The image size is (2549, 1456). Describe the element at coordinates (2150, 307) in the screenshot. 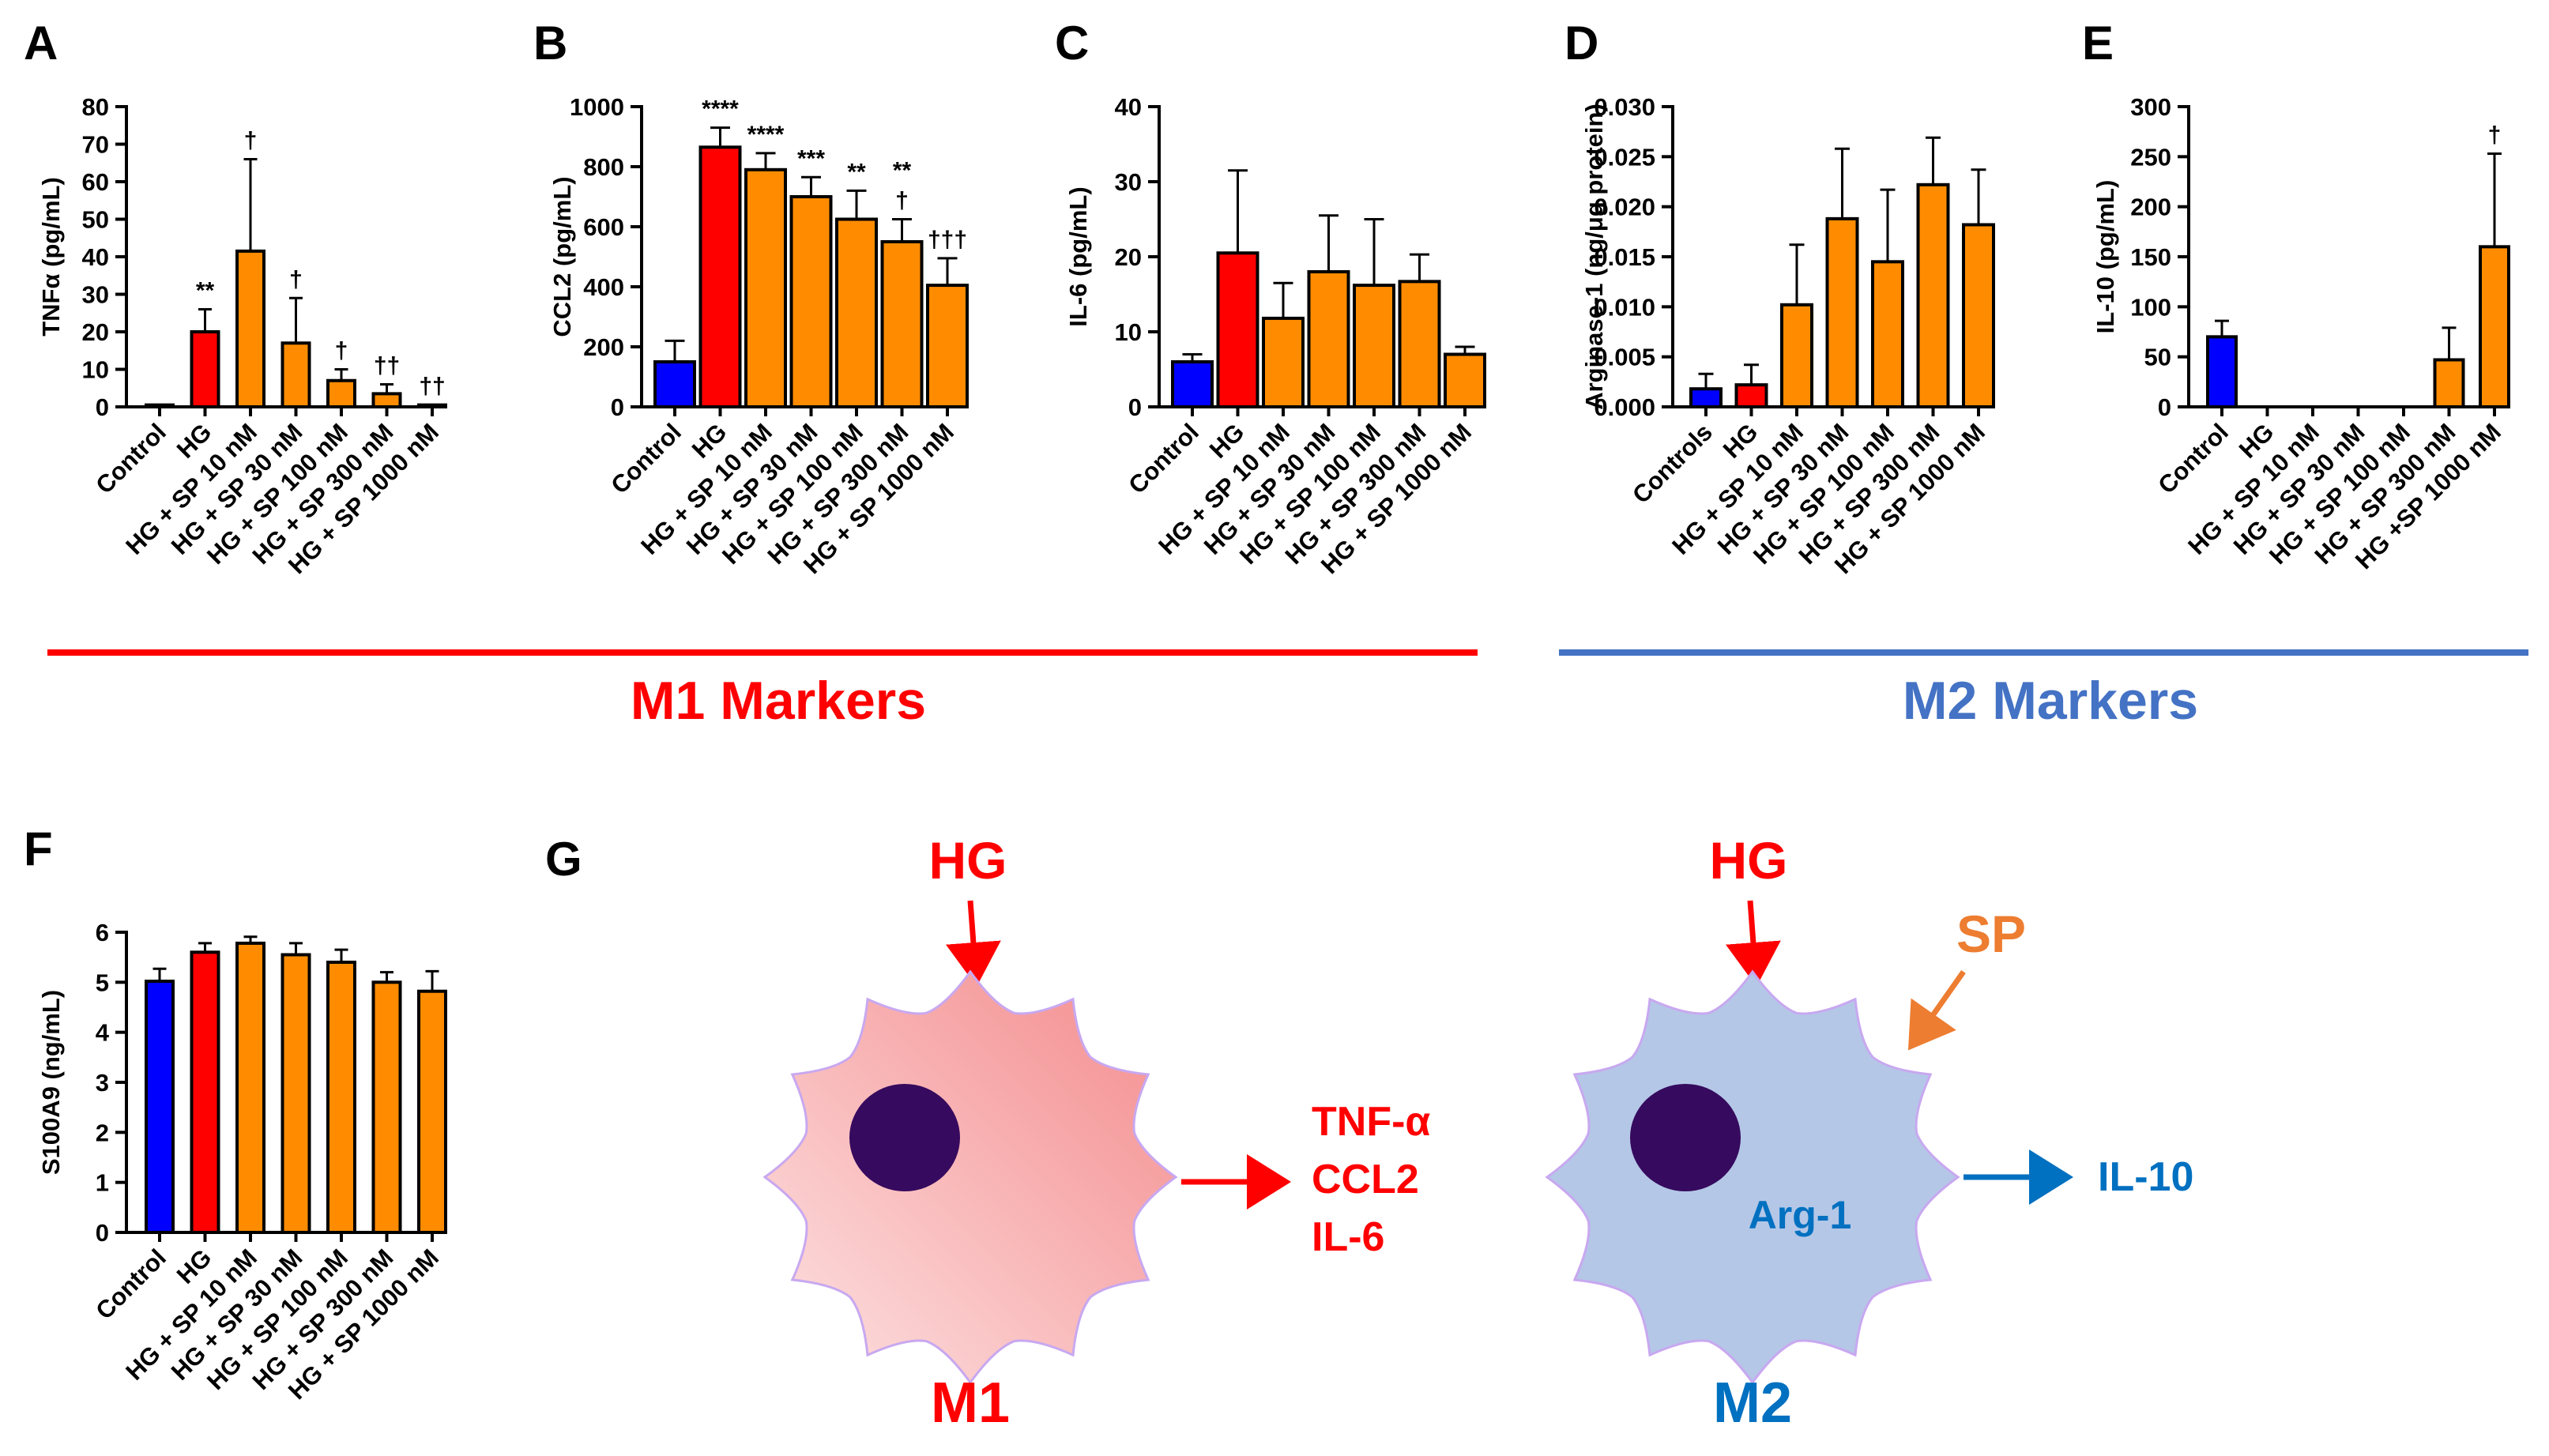

I see `panel-e-ytick-label: 100` at that location.